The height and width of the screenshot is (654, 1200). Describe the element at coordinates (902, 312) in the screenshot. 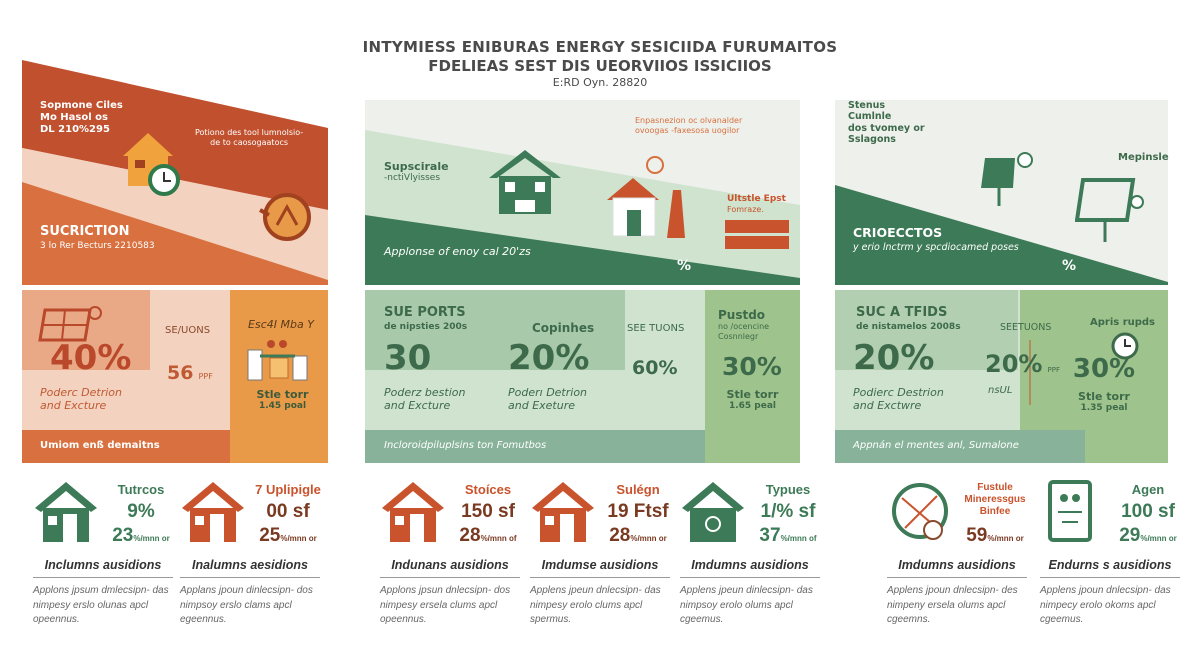

I see `right-block1-title: SUC A TFIDS` at that location.